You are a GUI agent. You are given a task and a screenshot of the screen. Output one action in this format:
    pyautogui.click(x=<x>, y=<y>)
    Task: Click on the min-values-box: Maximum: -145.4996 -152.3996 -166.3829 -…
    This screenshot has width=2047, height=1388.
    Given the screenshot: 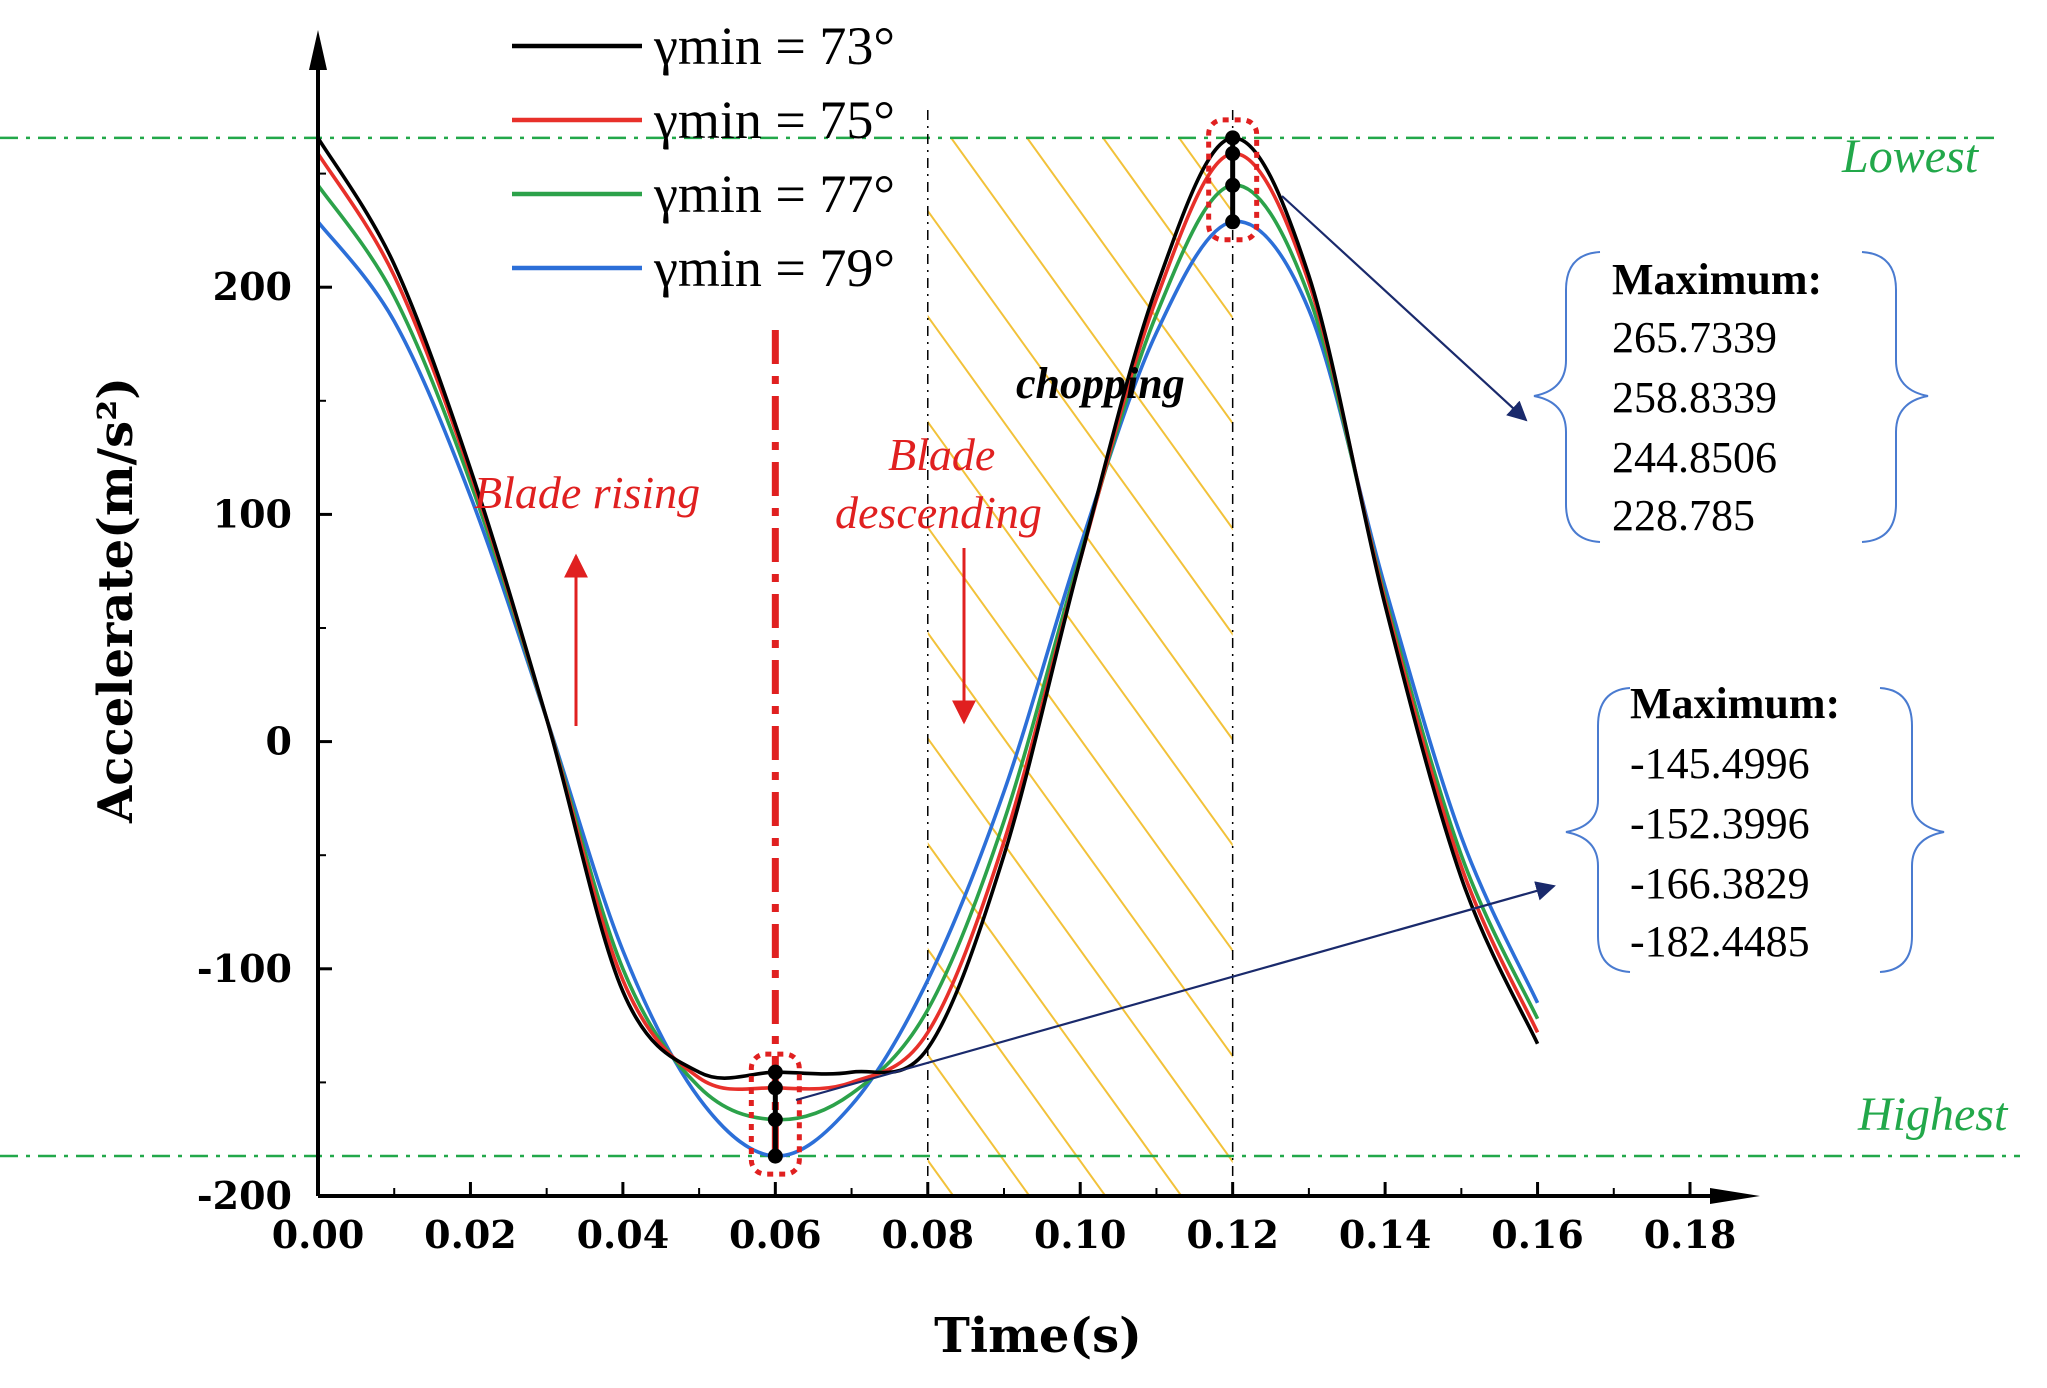 What is the action you would take?
    pyautogui.click(x=1755, y=826)
    